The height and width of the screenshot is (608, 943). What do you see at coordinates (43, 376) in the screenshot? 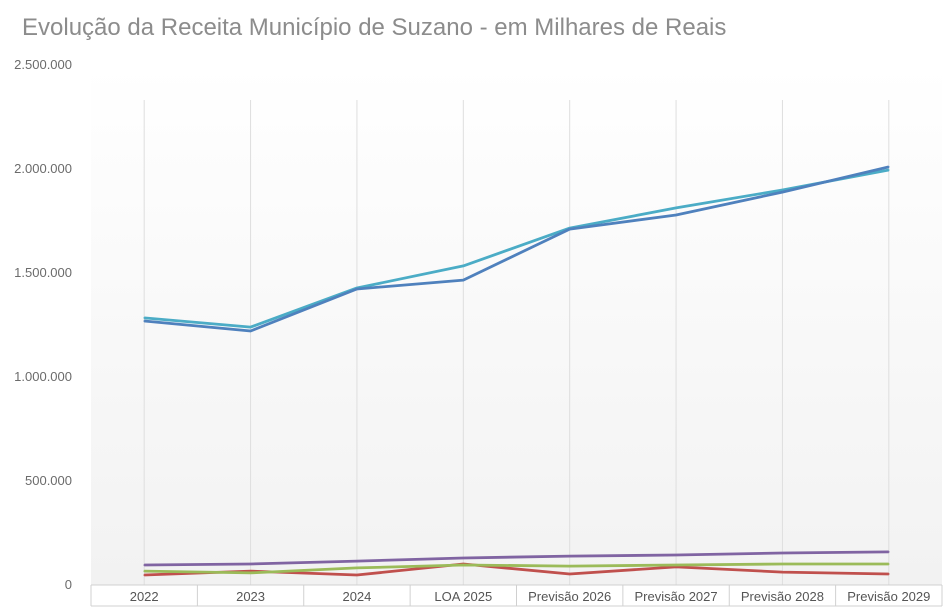
I see `y-tick-label: 1.000.000` at bounding box center [43, 376].